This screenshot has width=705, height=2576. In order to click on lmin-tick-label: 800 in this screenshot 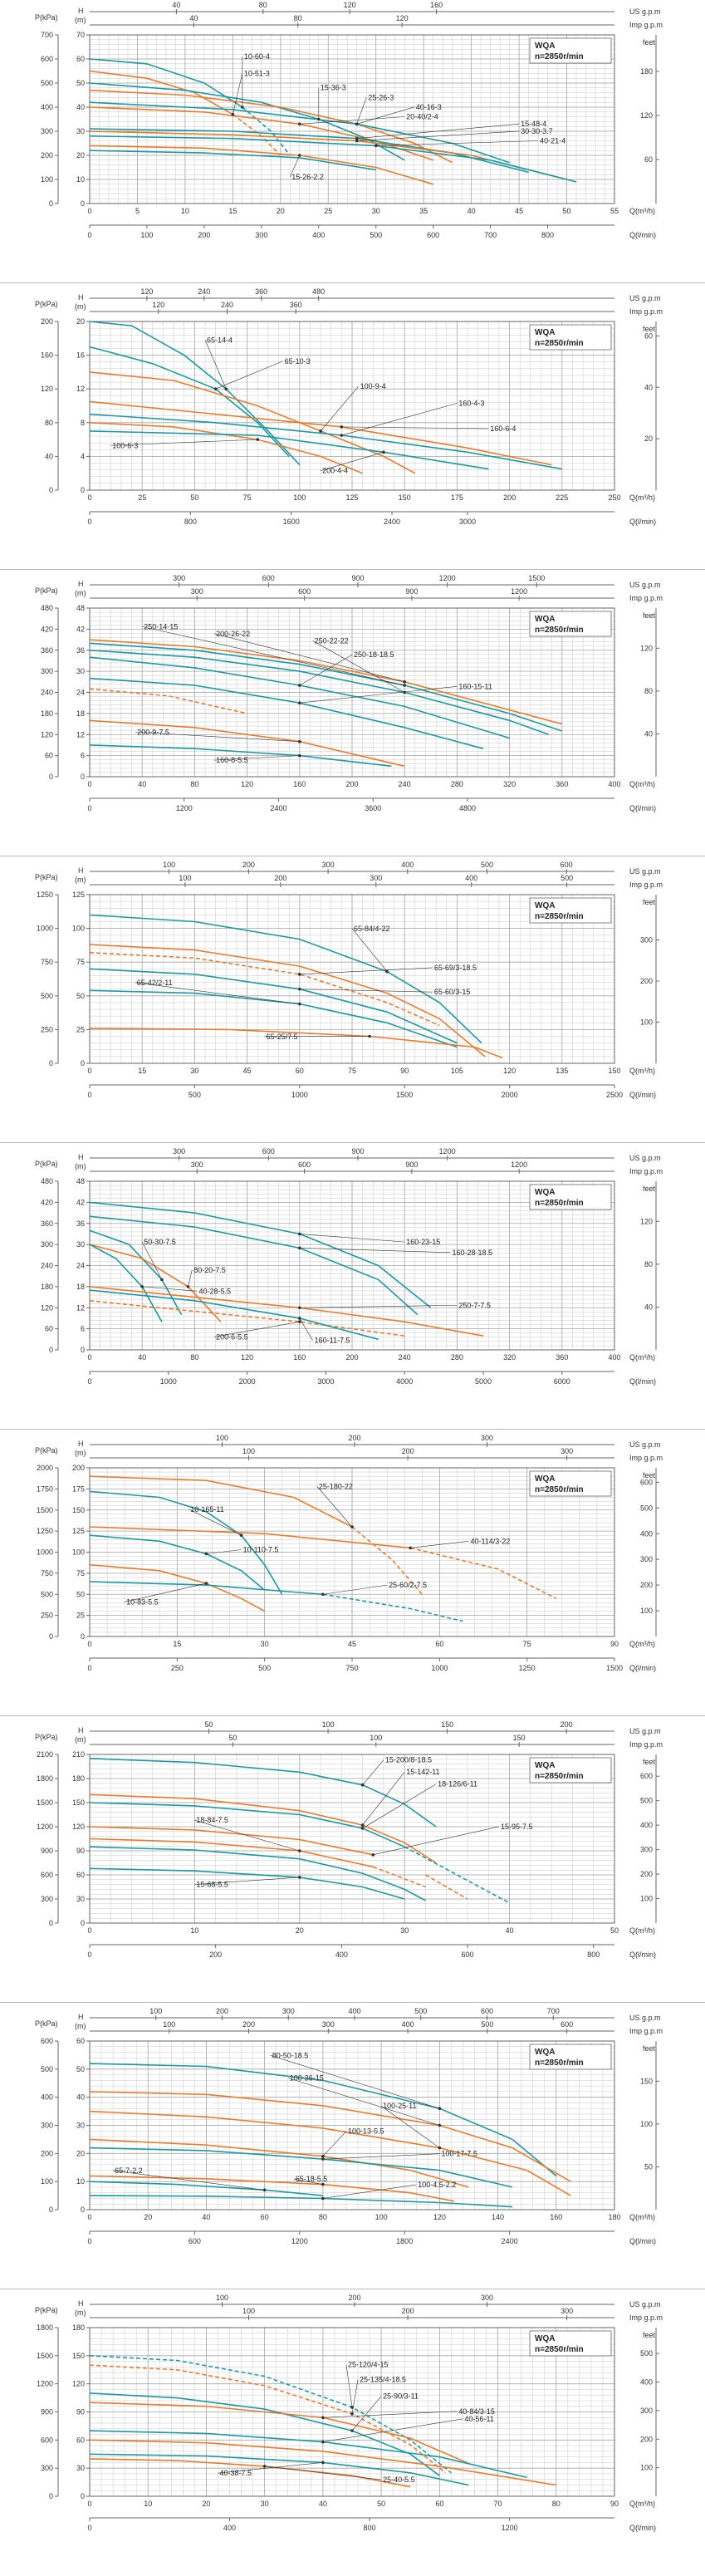, I will do `click(593, 1954)`.